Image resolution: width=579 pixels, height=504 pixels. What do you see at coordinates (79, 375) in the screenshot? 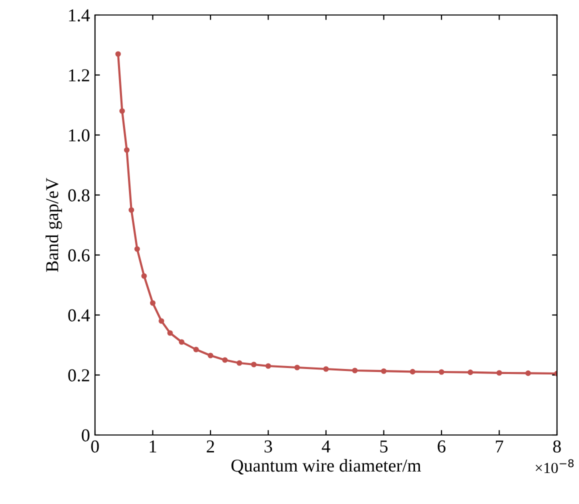
I see `y-tick-label: 0.2` at bounding box center [79, 375].